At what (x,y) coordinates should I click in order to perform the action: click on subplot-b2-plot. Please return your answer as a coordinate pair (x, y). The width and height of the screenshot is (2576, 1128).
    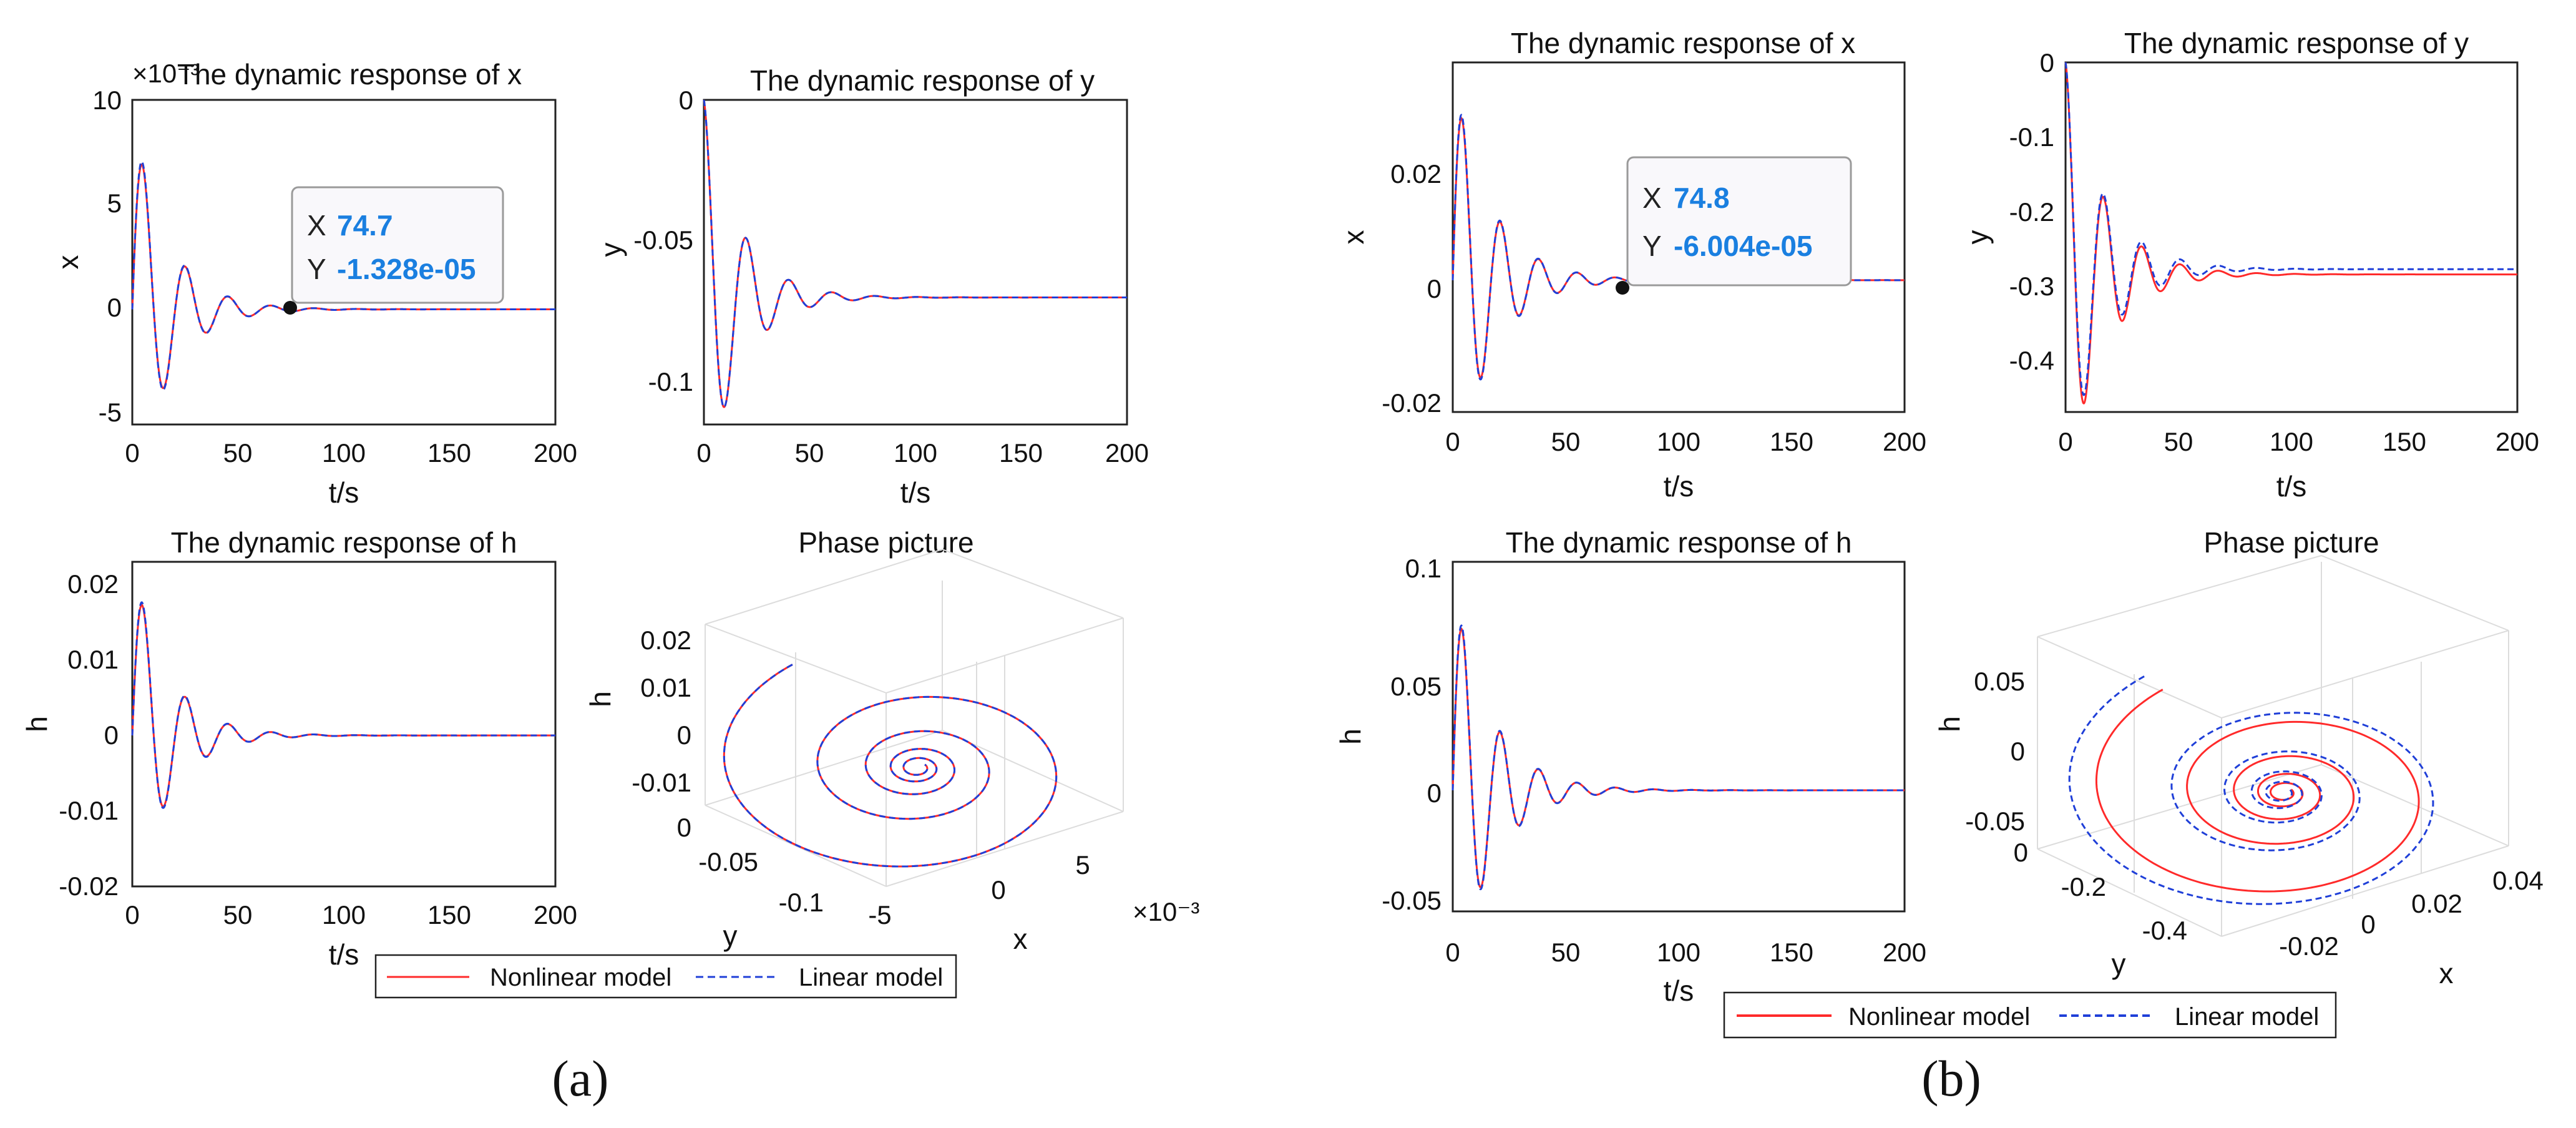
    Looking at the image, I should click on (2290, 234).